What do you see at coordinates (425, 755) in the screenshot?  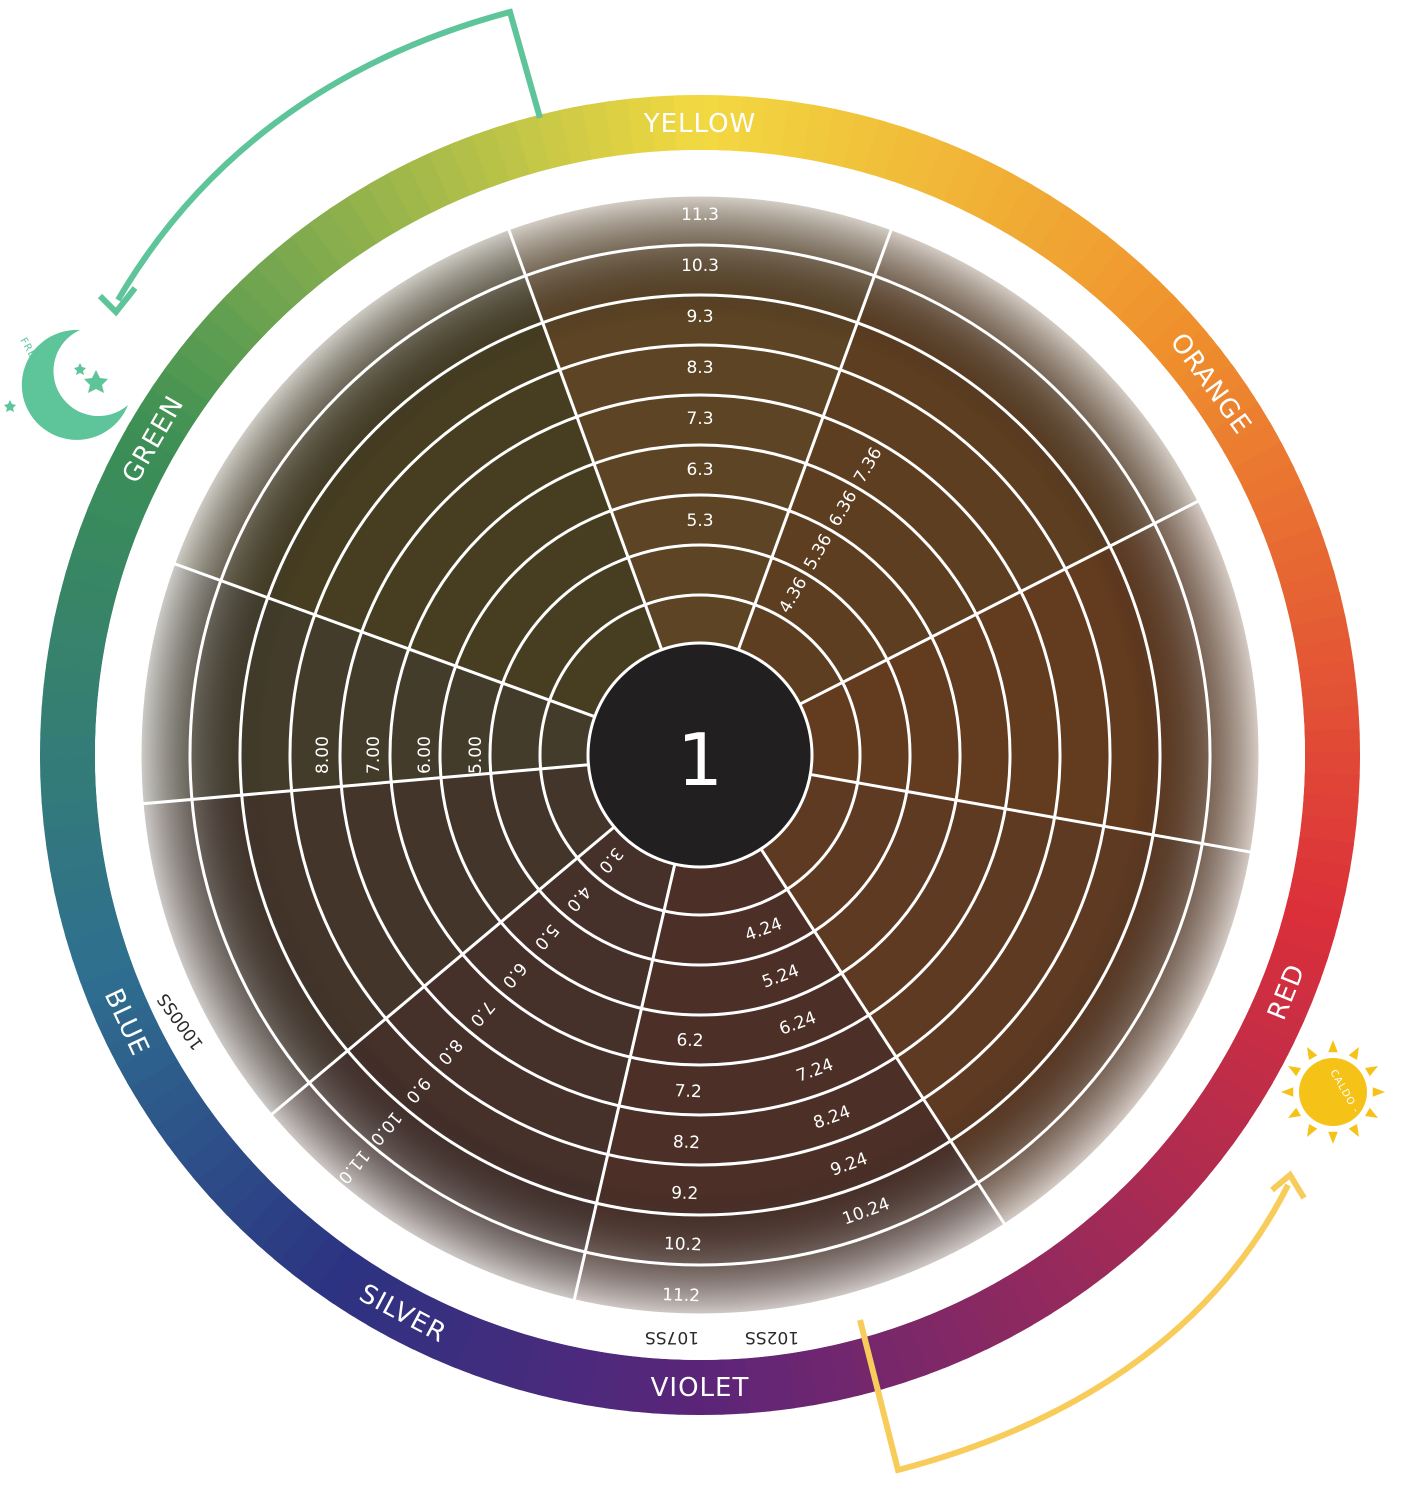 I see `shade-label-natural: 6.00` at bounding box center [425, 755].